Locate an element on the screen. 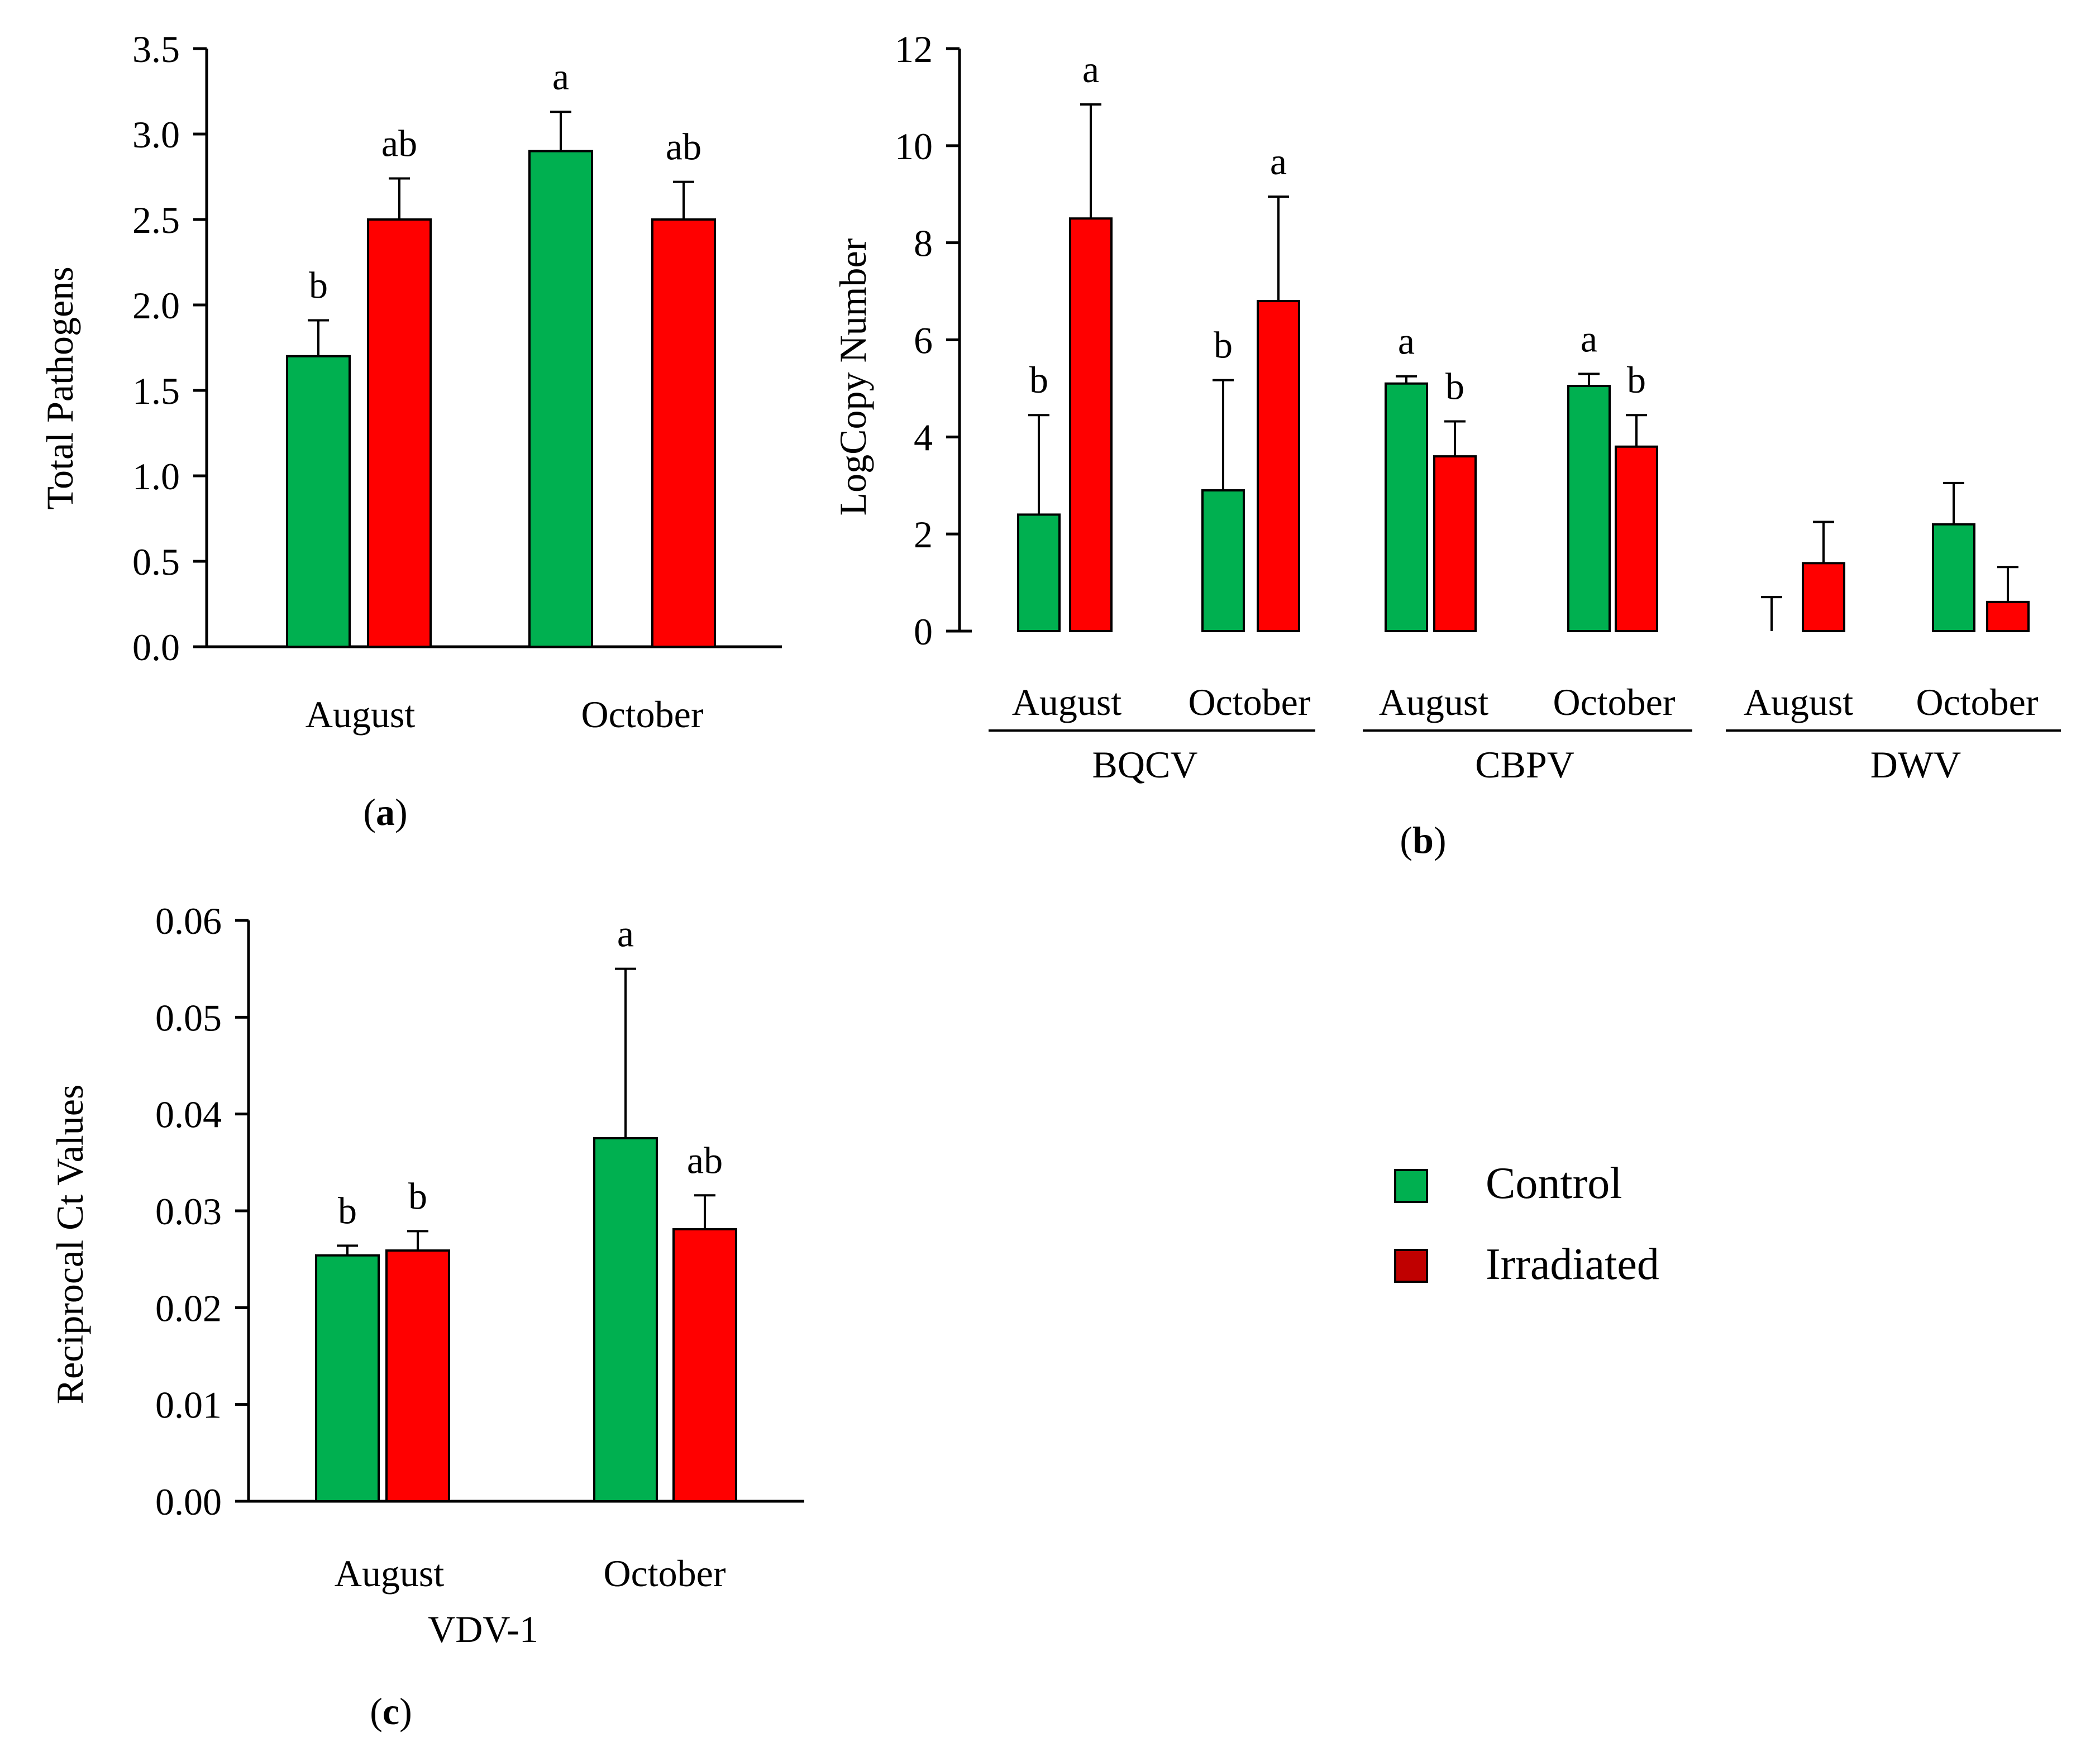  panel-b-y-tick-label: 2 is located at coordinates (923, 534).